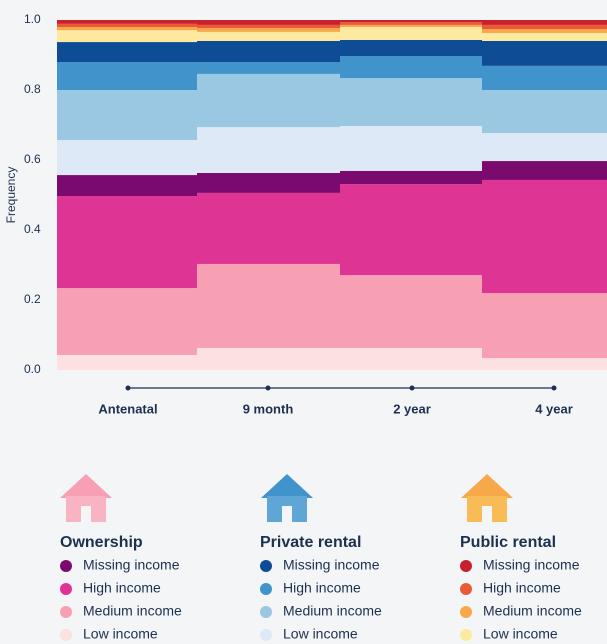 This screenshot has width=607, height=644. I want to click on y-tick-label: 0.8, so click(32, 89).